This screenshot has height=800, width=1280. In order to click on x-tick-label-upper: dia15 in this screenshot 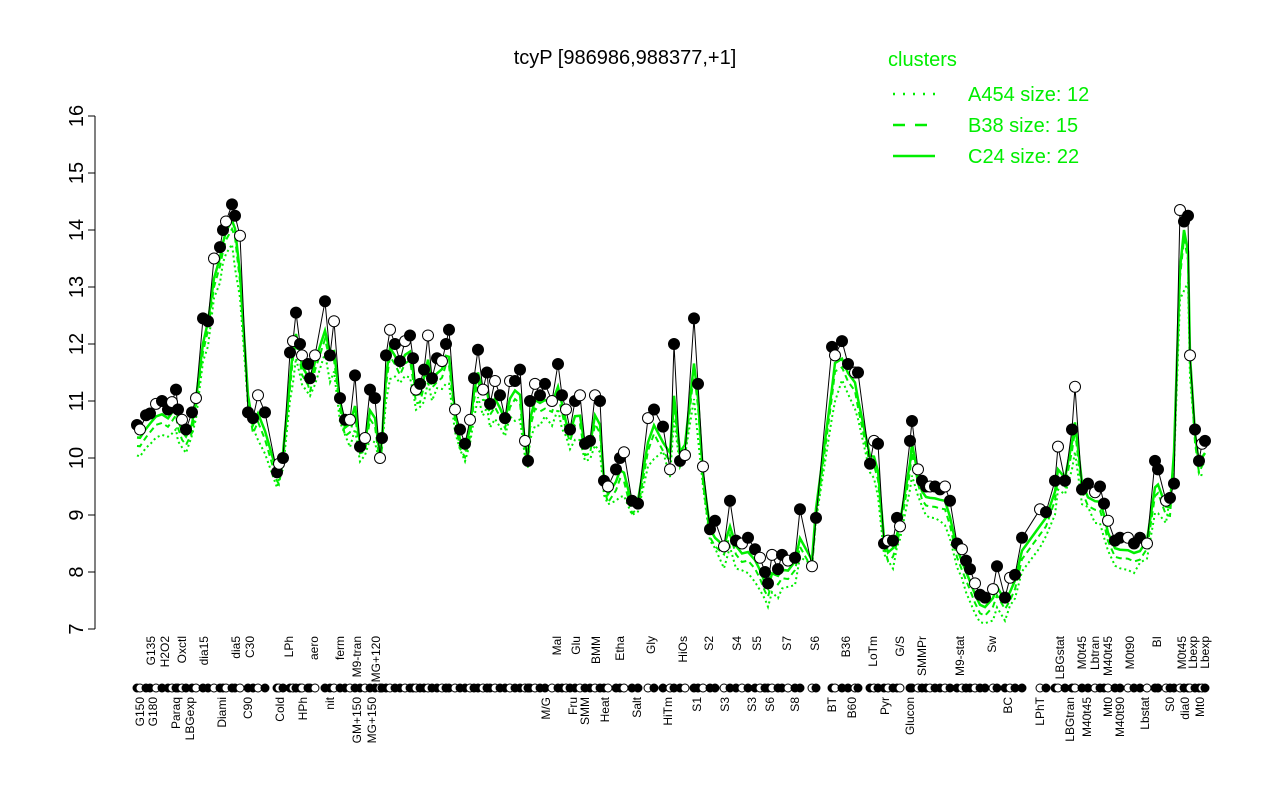, I will do `click(204, 651)`.